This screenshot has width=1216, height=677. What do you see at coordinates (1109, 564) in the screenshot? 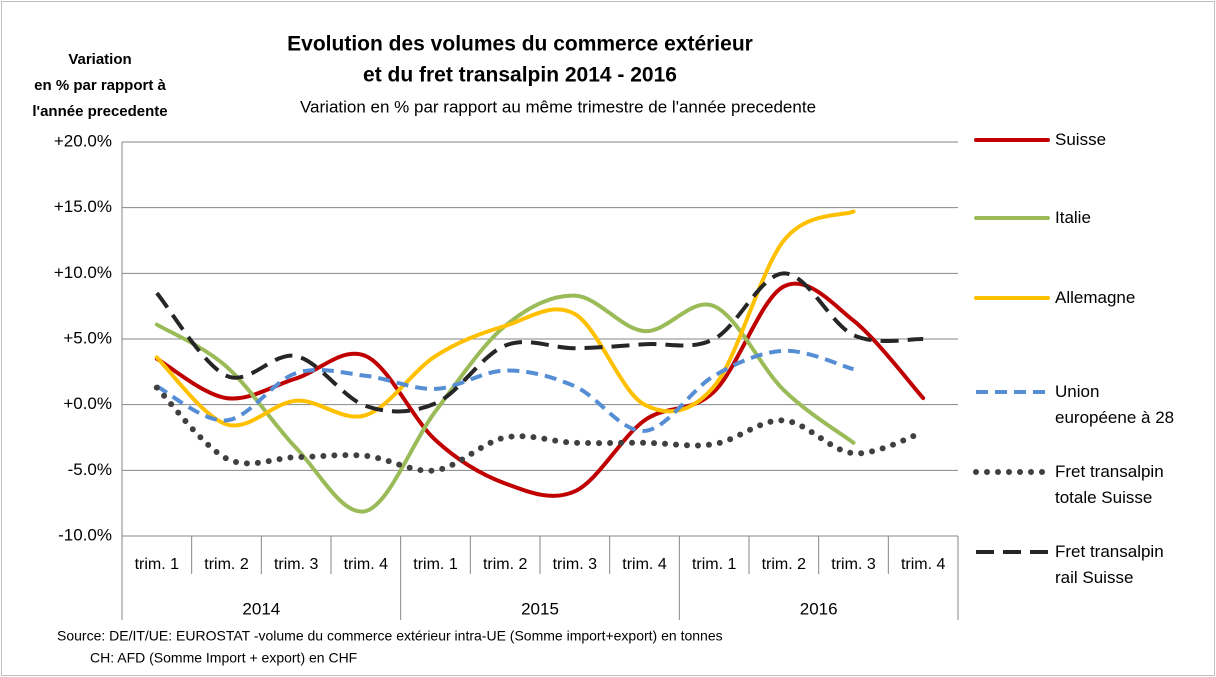
I see `legend-label: Fret transalpin rail Suisse` at bounding box center [1109, 564].